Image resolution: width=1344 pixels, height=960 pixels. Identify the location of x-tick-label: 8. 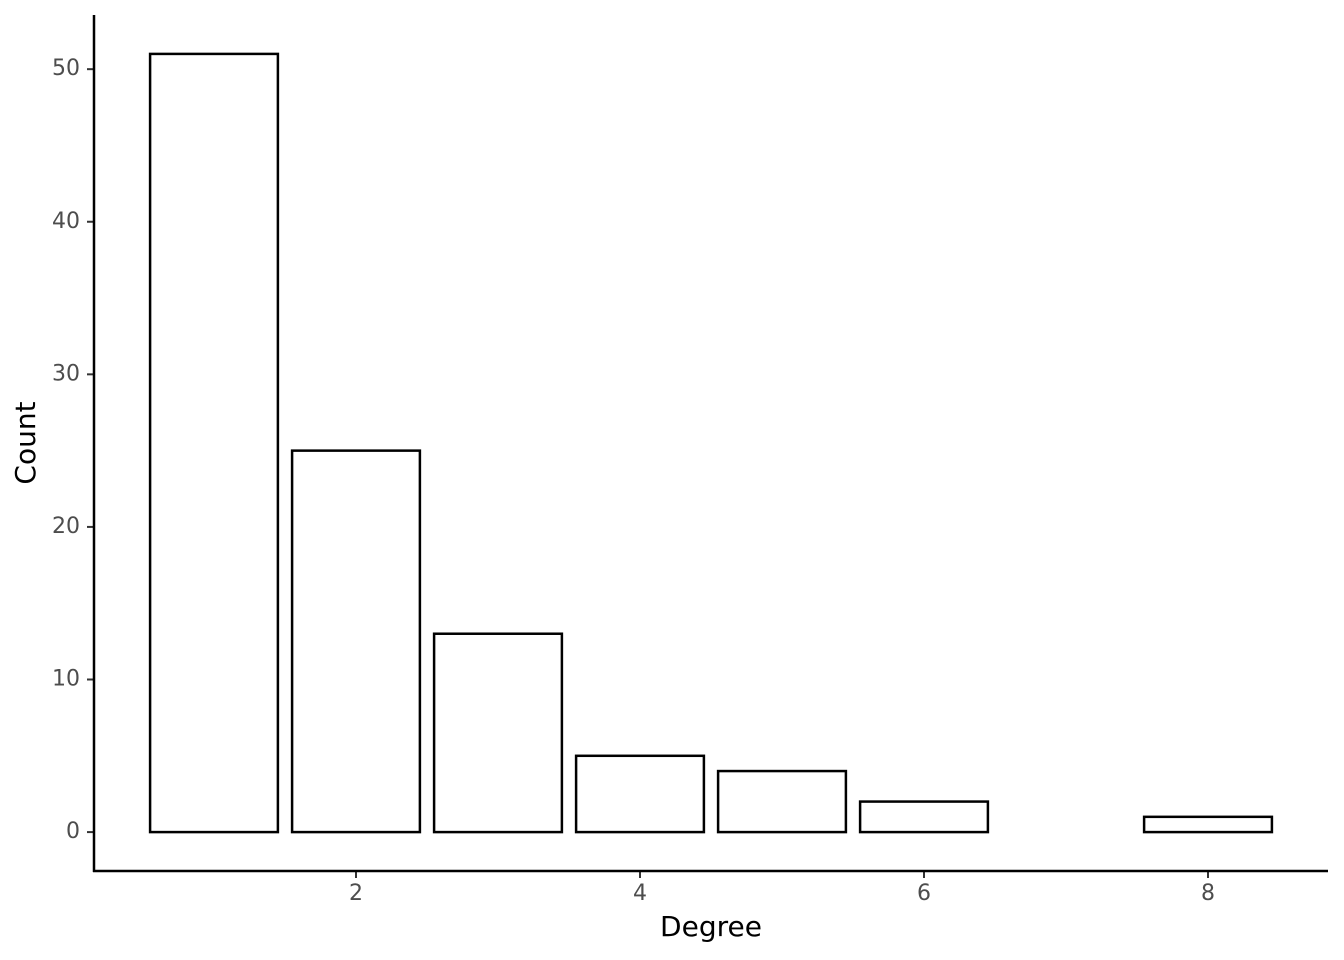
(1208, 893).